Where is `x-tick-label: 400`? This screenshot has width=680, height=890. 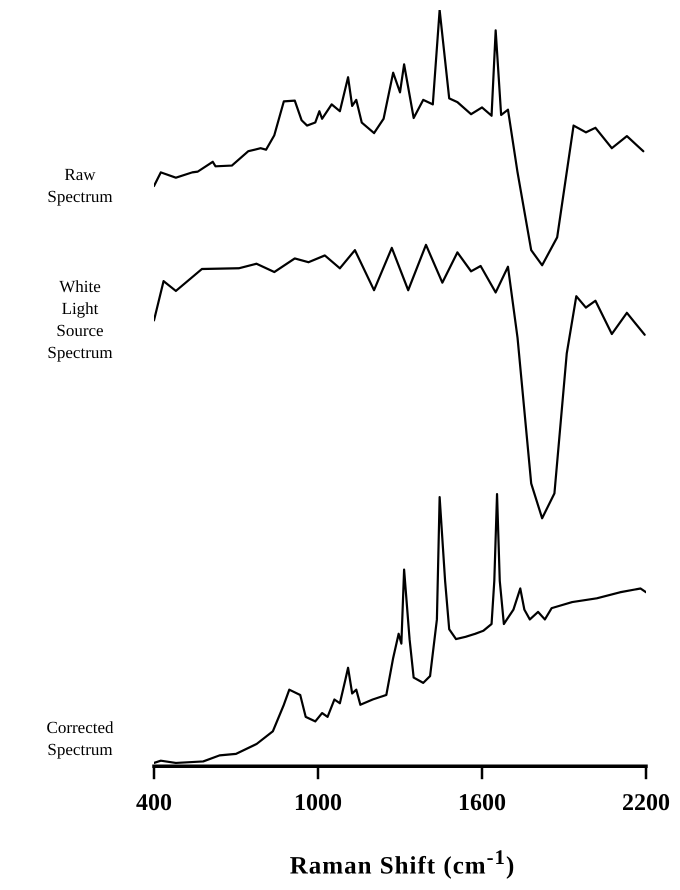 x-tick-label: 400 is located at coordinates (154, 803).